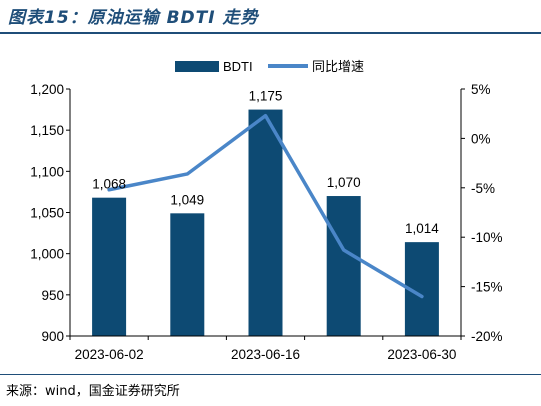 Image resolution: width=541 pixels, height=406 pixels. What do you see at coordinates (187, 199) in the screenshot?
I see `data-label-2023-06-09: 1,049` at bounding box center [187, 199].